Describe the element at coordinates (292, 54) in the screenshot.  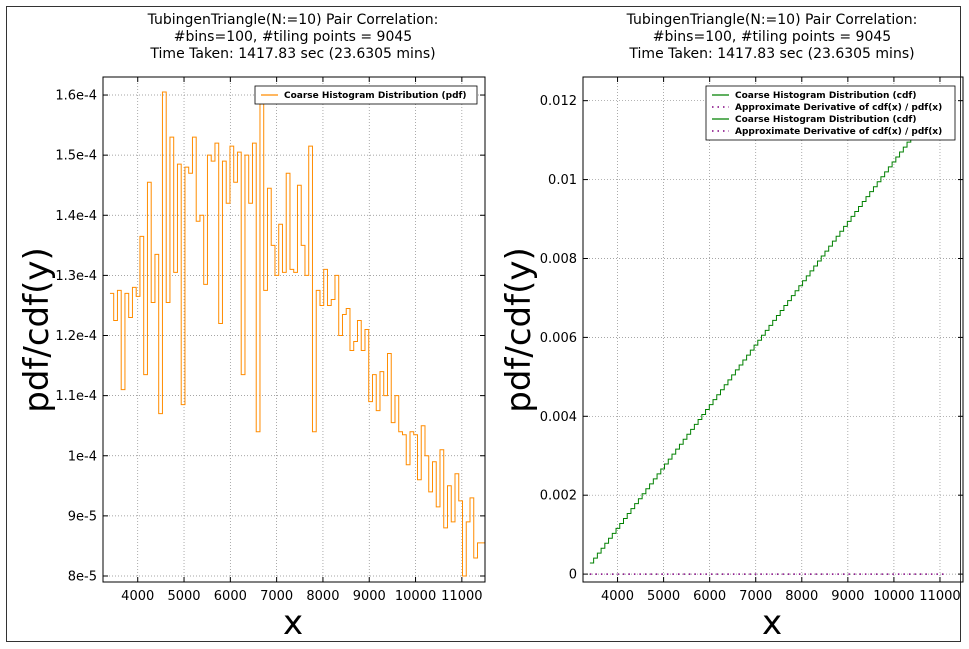
I see `left-time-taken: Time Taken: 1417.83 sec (23.6305 mins)` at that location.